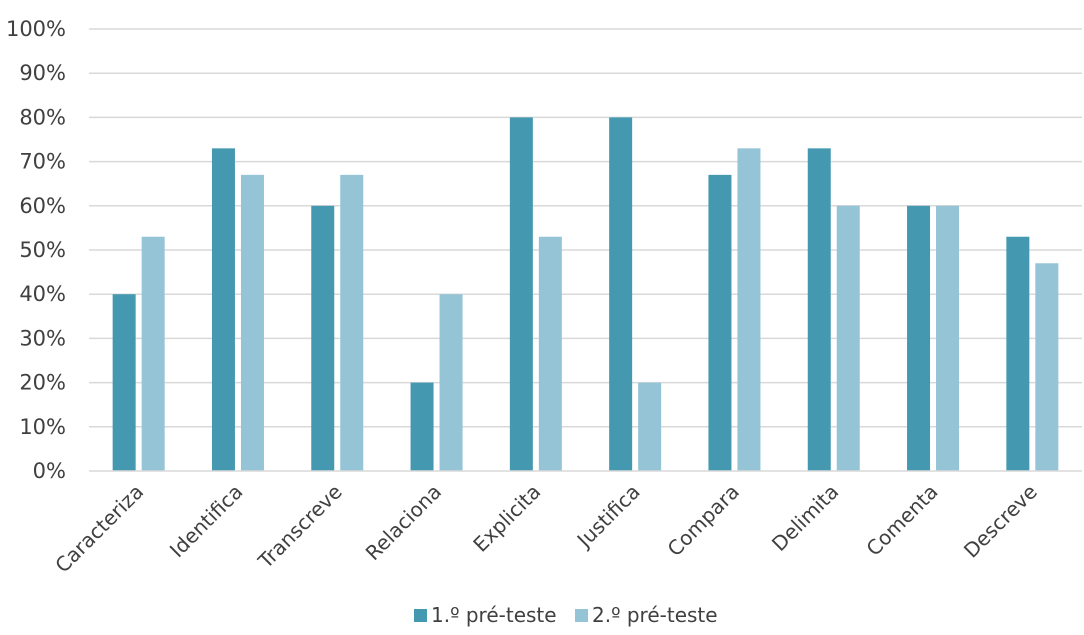  I want to click on y-tick-label: 20%, so click(42, 383).